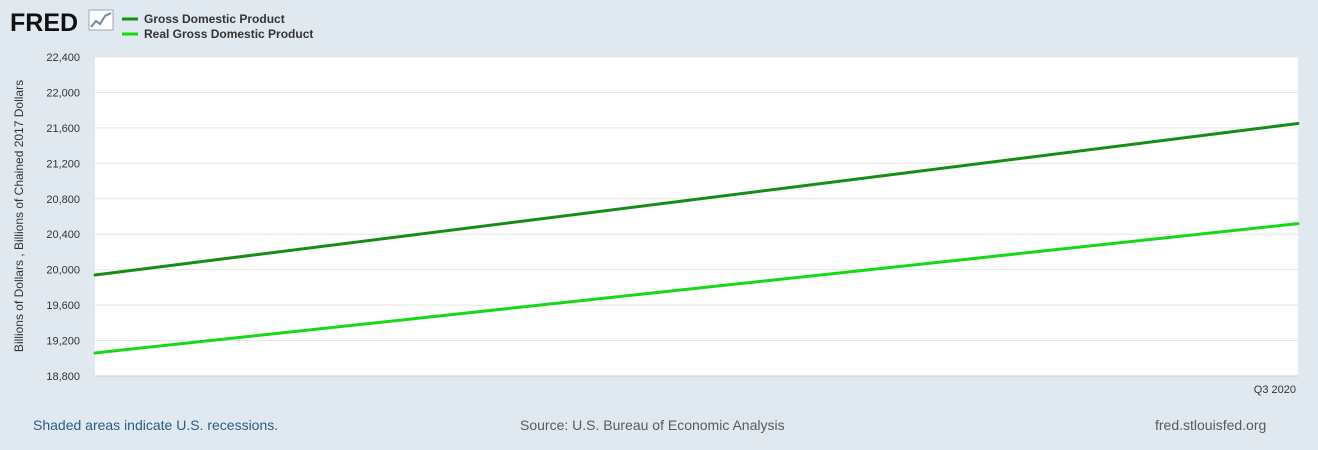 This screenshot has width=1318, height=450. What do you see at coordinates (228, 34) in the screenshot?
I see `legend-label-real-gdp: Real Gross Domestic Product` at bounding box center [228, 34].